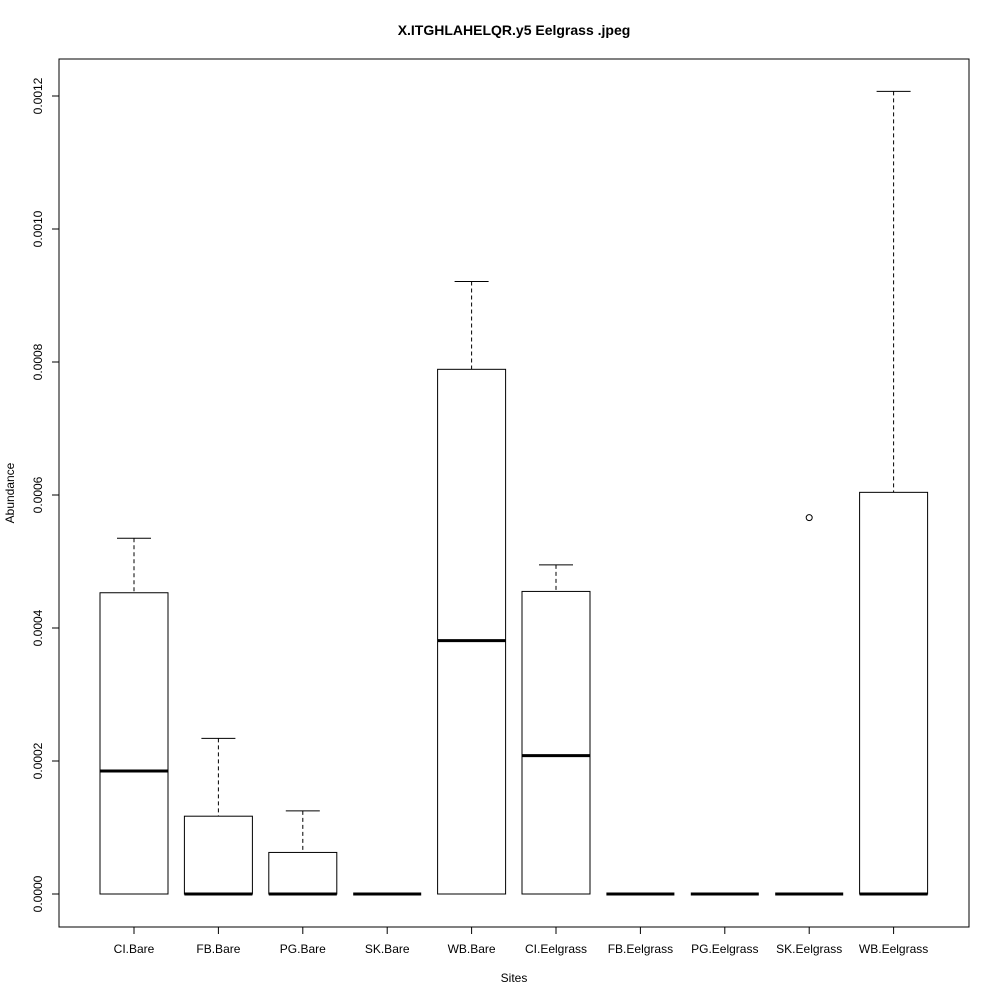 The width and height of the screenshot is (1000, 1000). I want to click on x-tick-label: PG.Bare, so click(303, 949).